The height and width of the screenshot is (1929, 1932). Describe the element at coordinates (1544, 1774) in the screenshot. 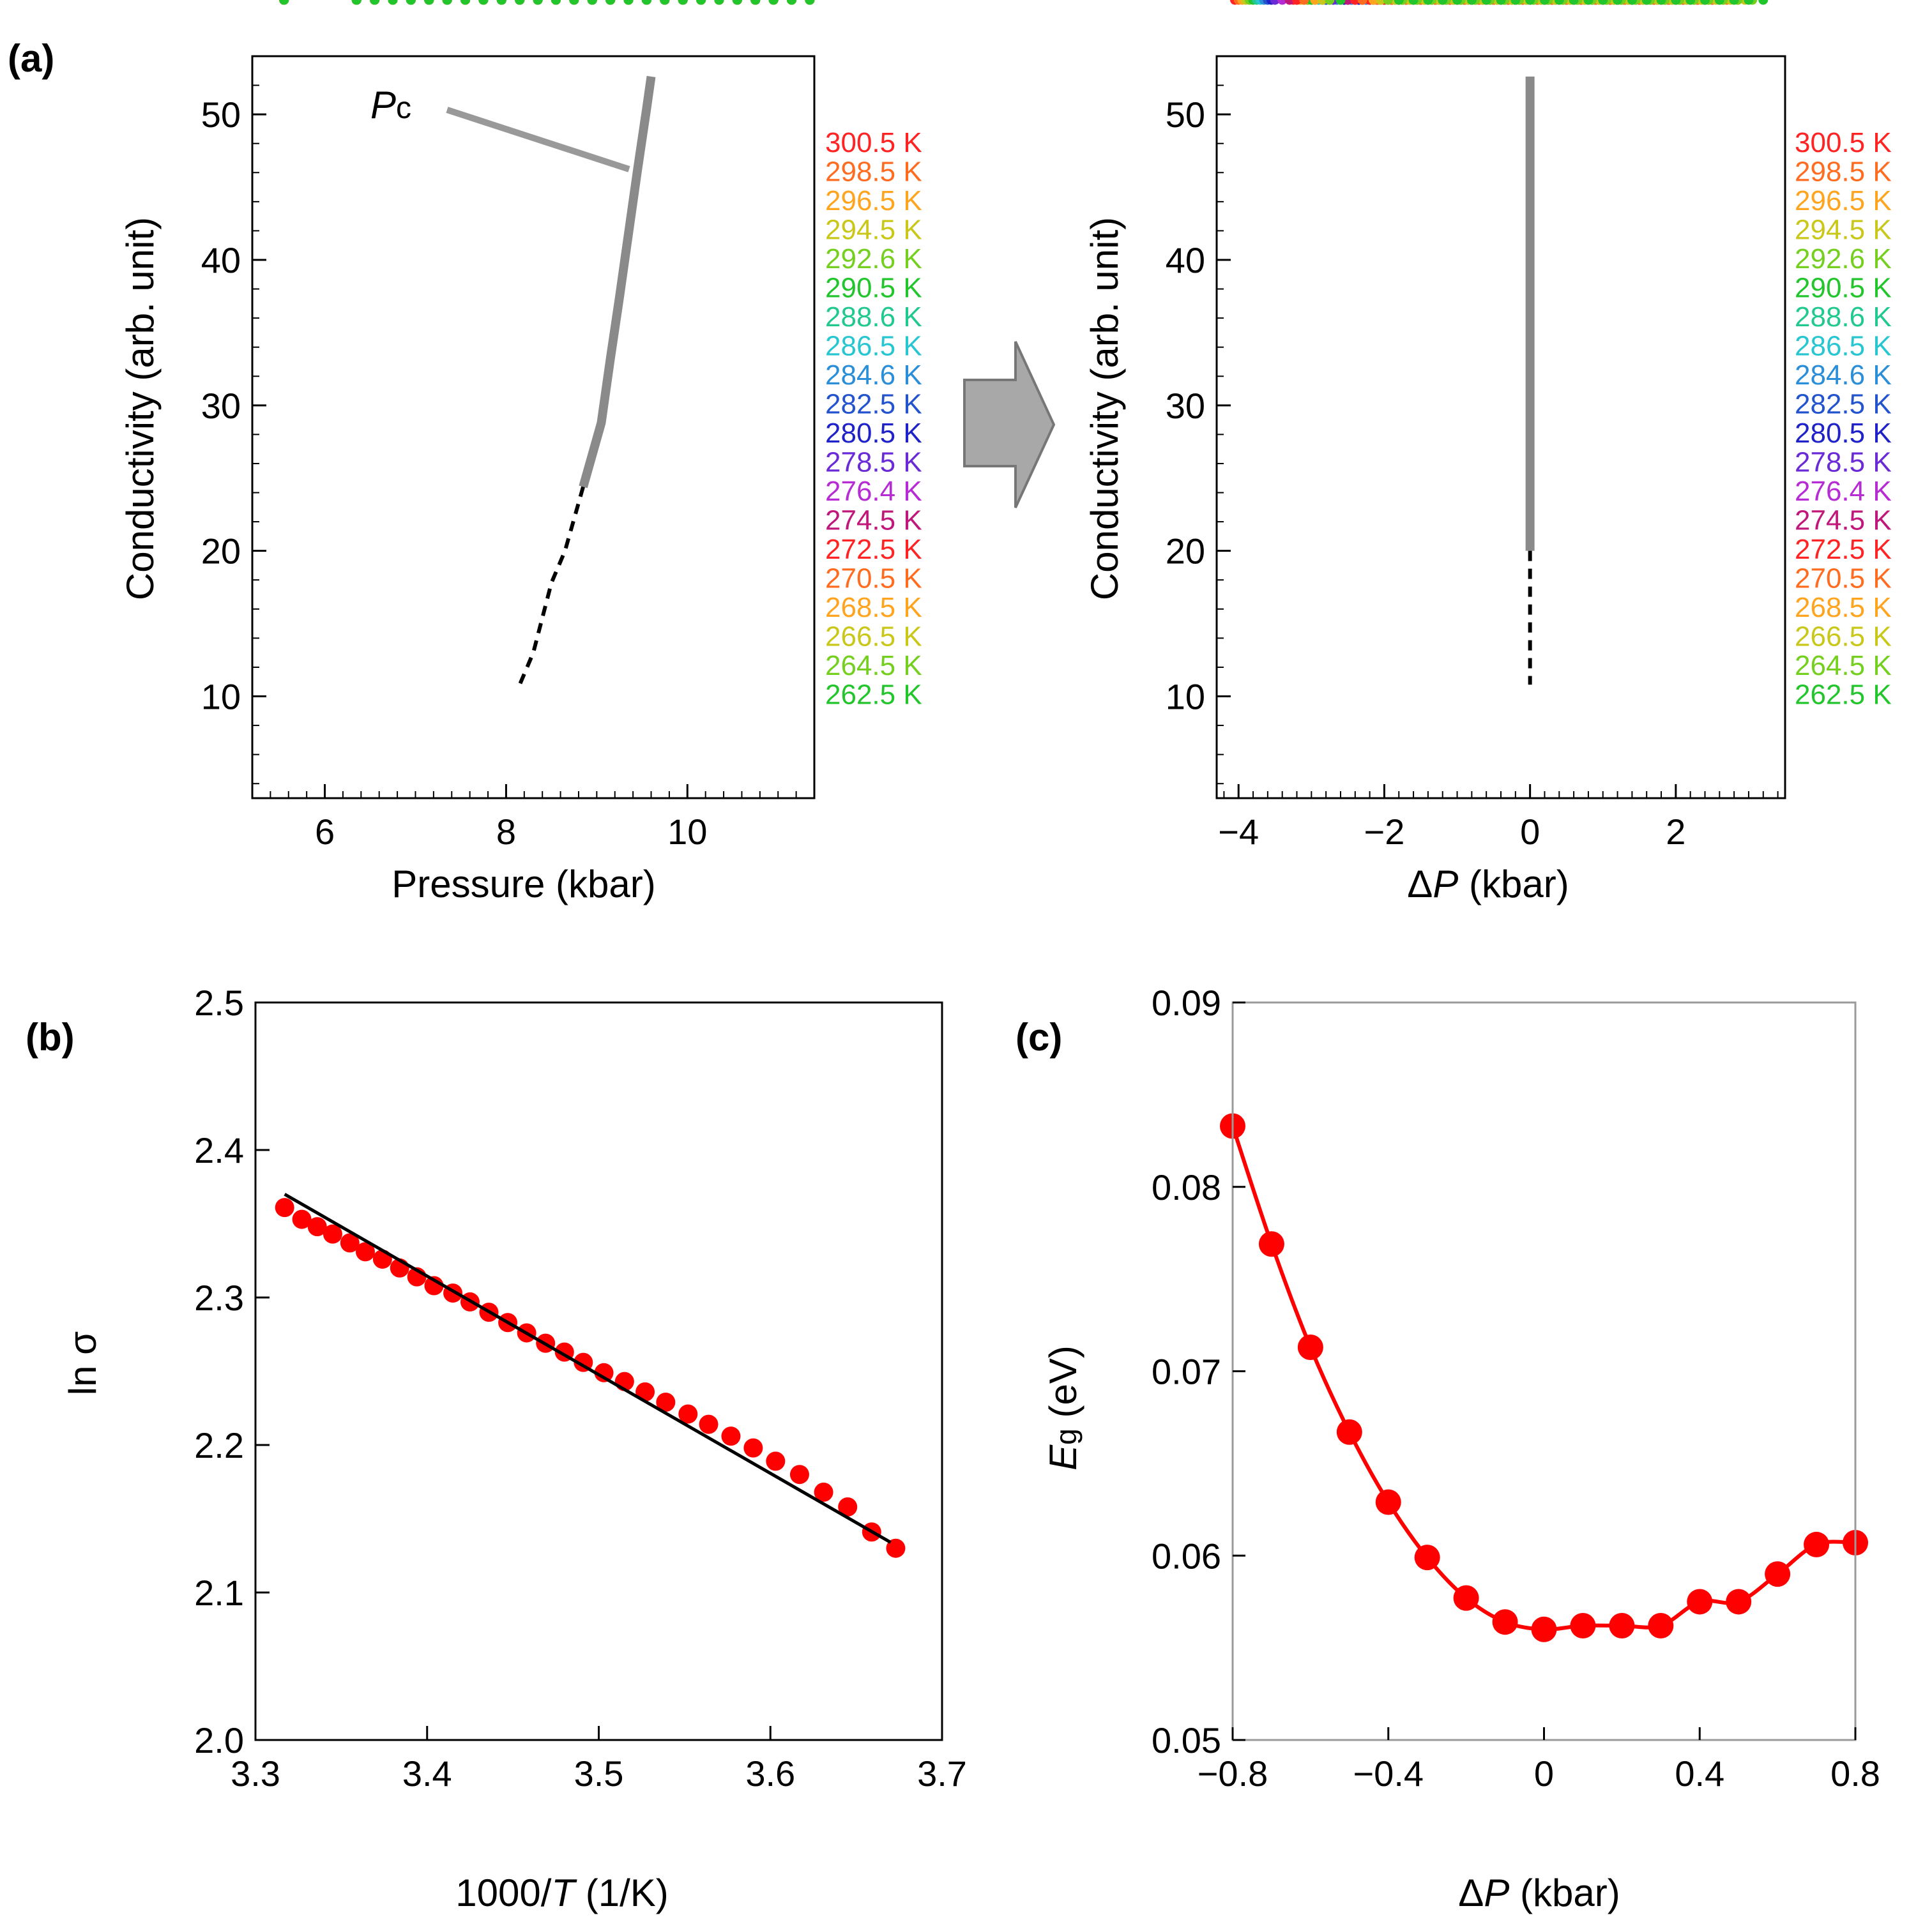

I see `panel-c-xtick-label: 0` at that location.